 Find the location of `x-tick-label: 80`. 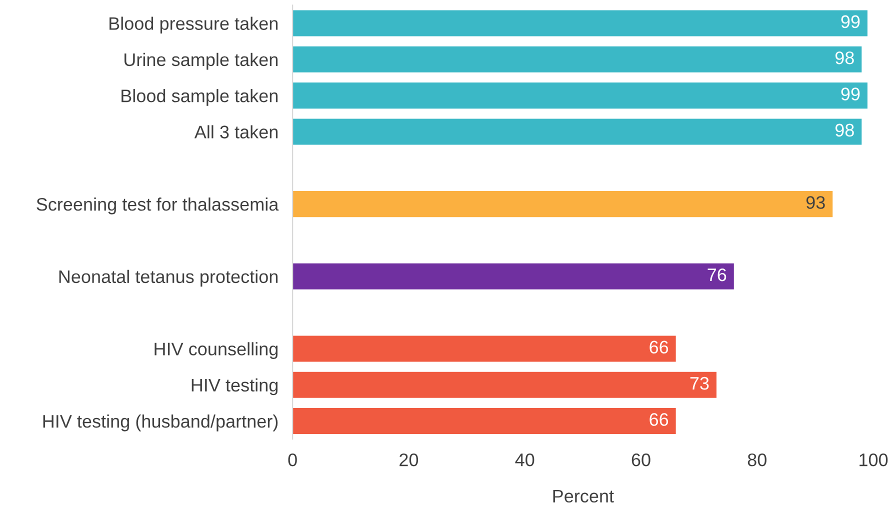

x-tick-label: 80 is located at coordinates (757, 459).